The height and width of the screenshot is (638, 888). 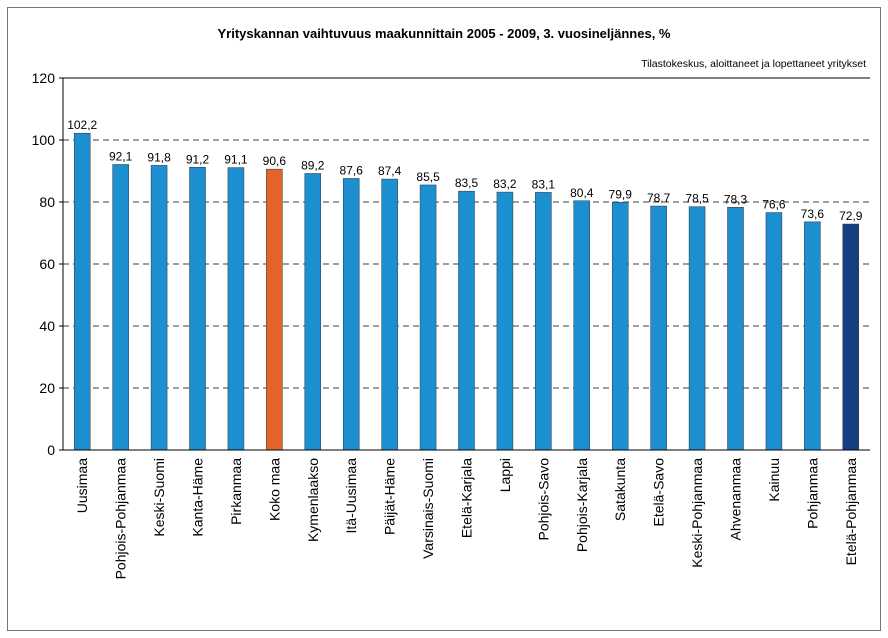 What do you see at coordinates (390, 171) in the screenshot?
I see `data-label: 87,4` at bounding box center [390, 171].